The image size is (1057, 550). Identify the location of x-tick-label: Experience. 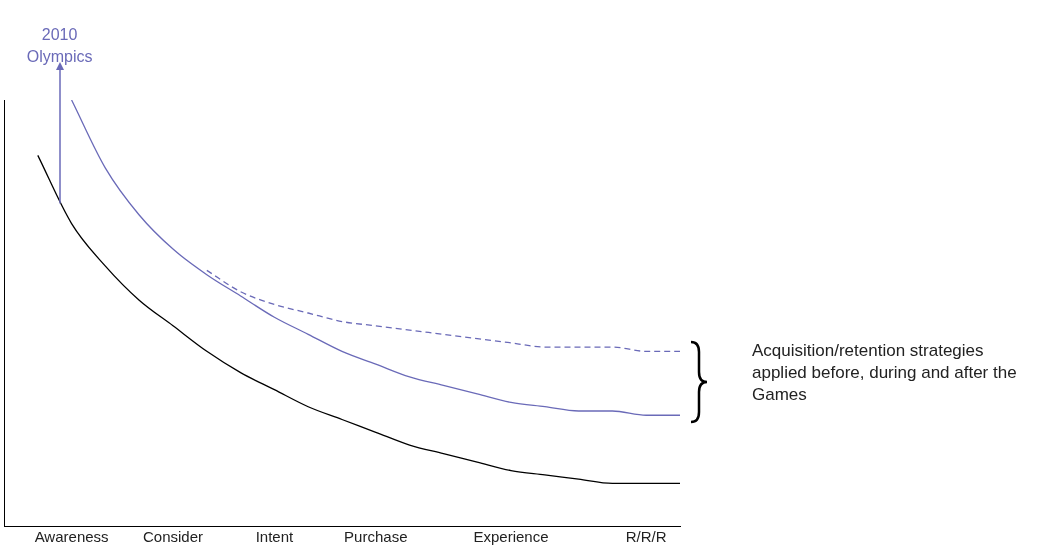
(511, 537).